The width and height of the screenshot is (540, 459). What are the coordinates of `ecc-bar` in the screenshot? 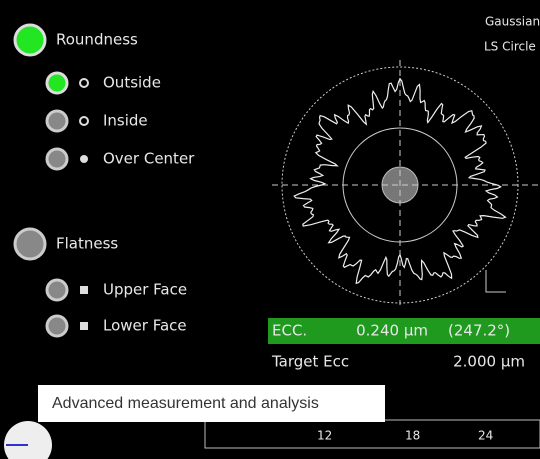 It's located at (404, 331).